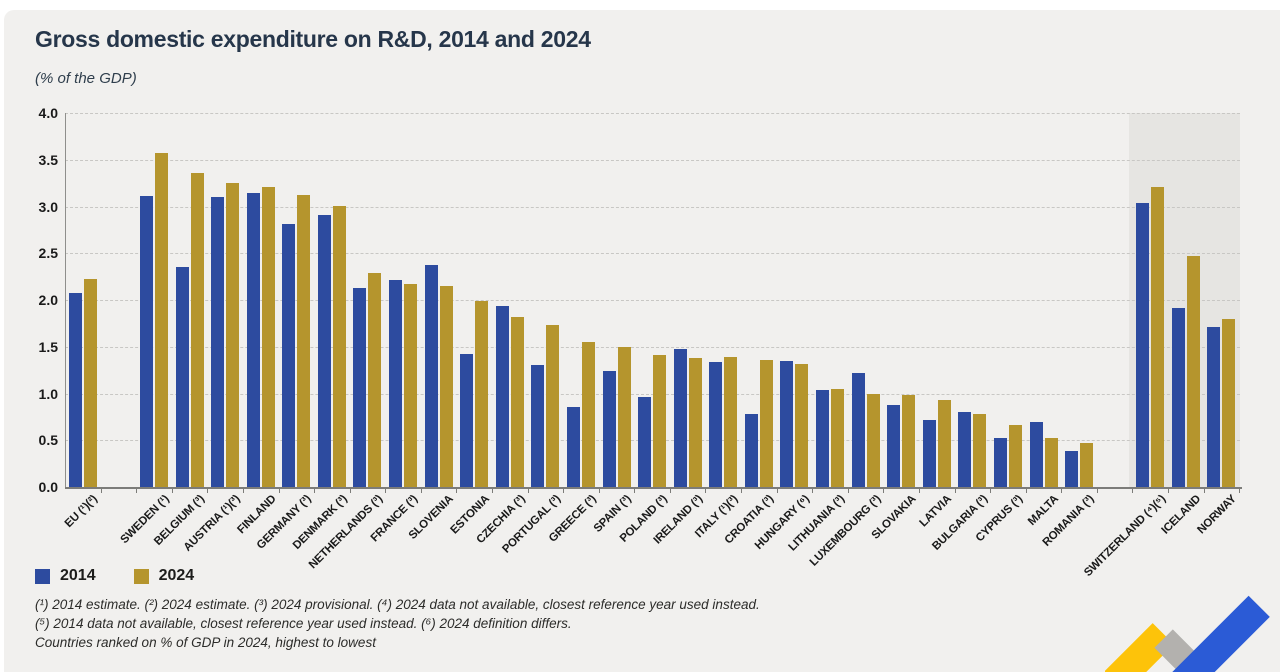 Image resolution: width=1280 pixels, height=672 pixels. Describe the element at coordinates (42, 576) in the screenshot. I see `legend-swatch-2014` at that location.